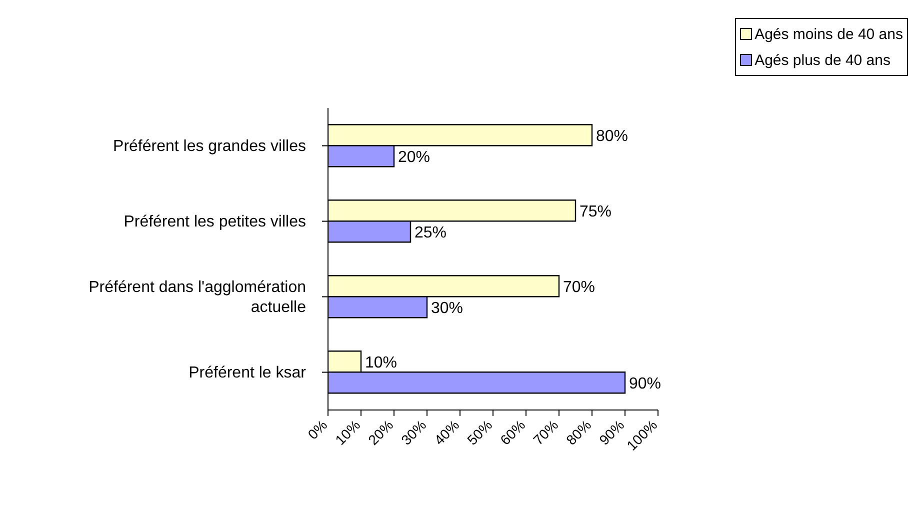  What do you see at coordinates (317, 429) in the screenshot?
I see `x-tick-label: 0%` at bounding box center [317, 429].